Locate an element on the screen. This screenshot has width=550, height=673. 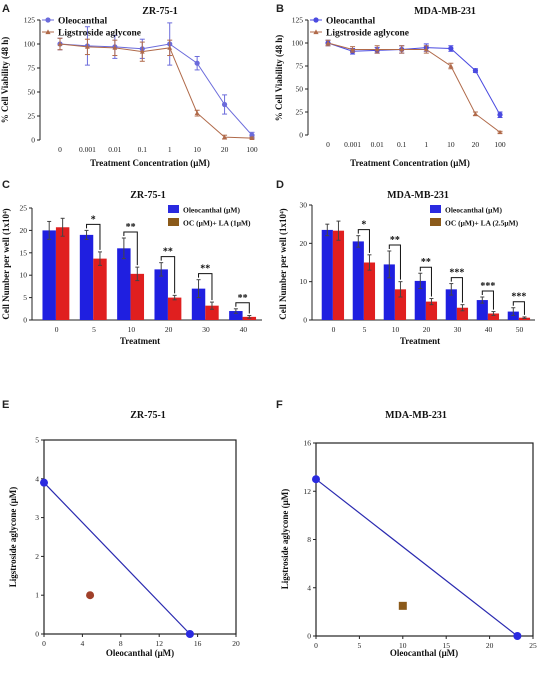
panel-label: B is located at coordinates (280, 9).